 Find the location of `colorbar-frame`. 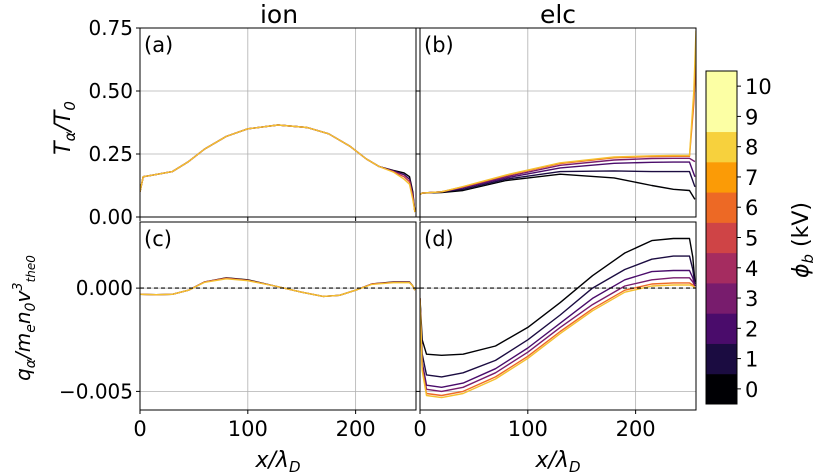

colorbar-frame is located at coordinates (721, 237).